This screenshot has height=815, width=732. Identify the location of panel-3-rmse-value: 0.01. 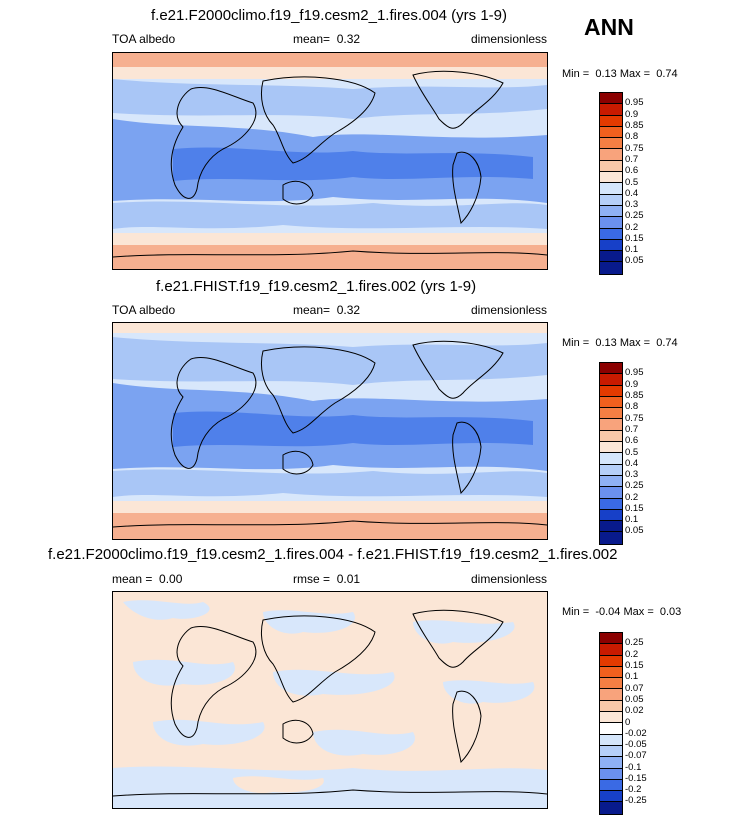
(348, 579).